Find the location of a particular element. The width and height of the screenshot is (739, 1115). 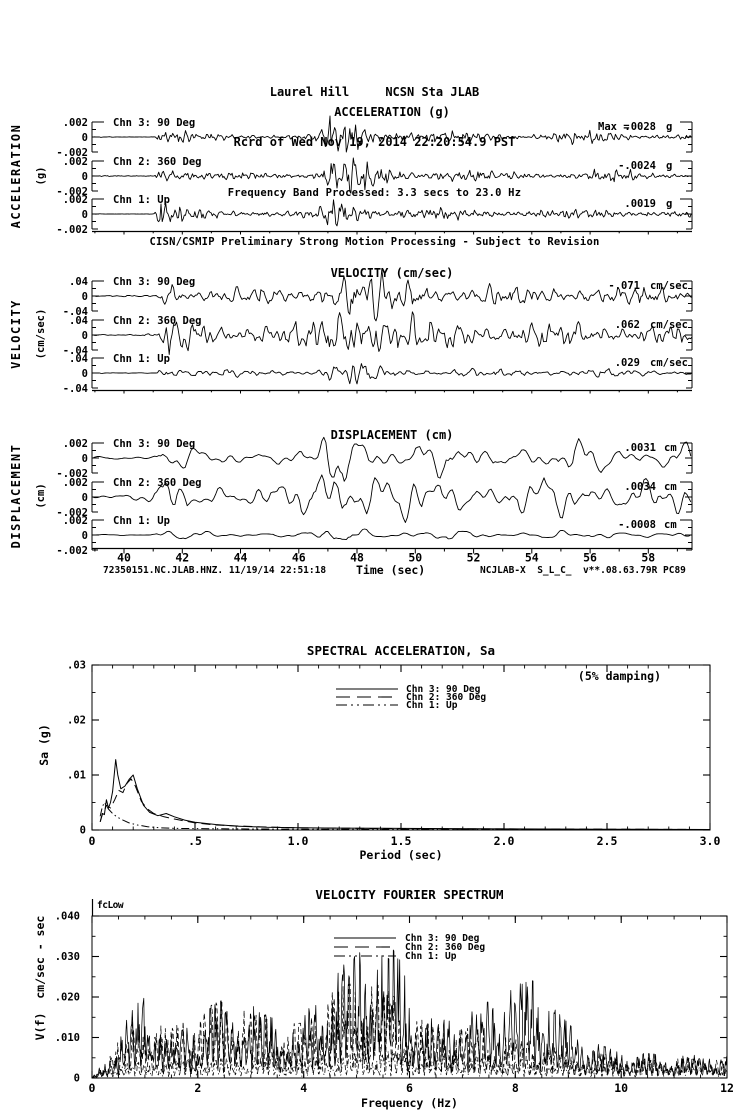

x-tick-label: 8 is located at coordinates (515, 1088).